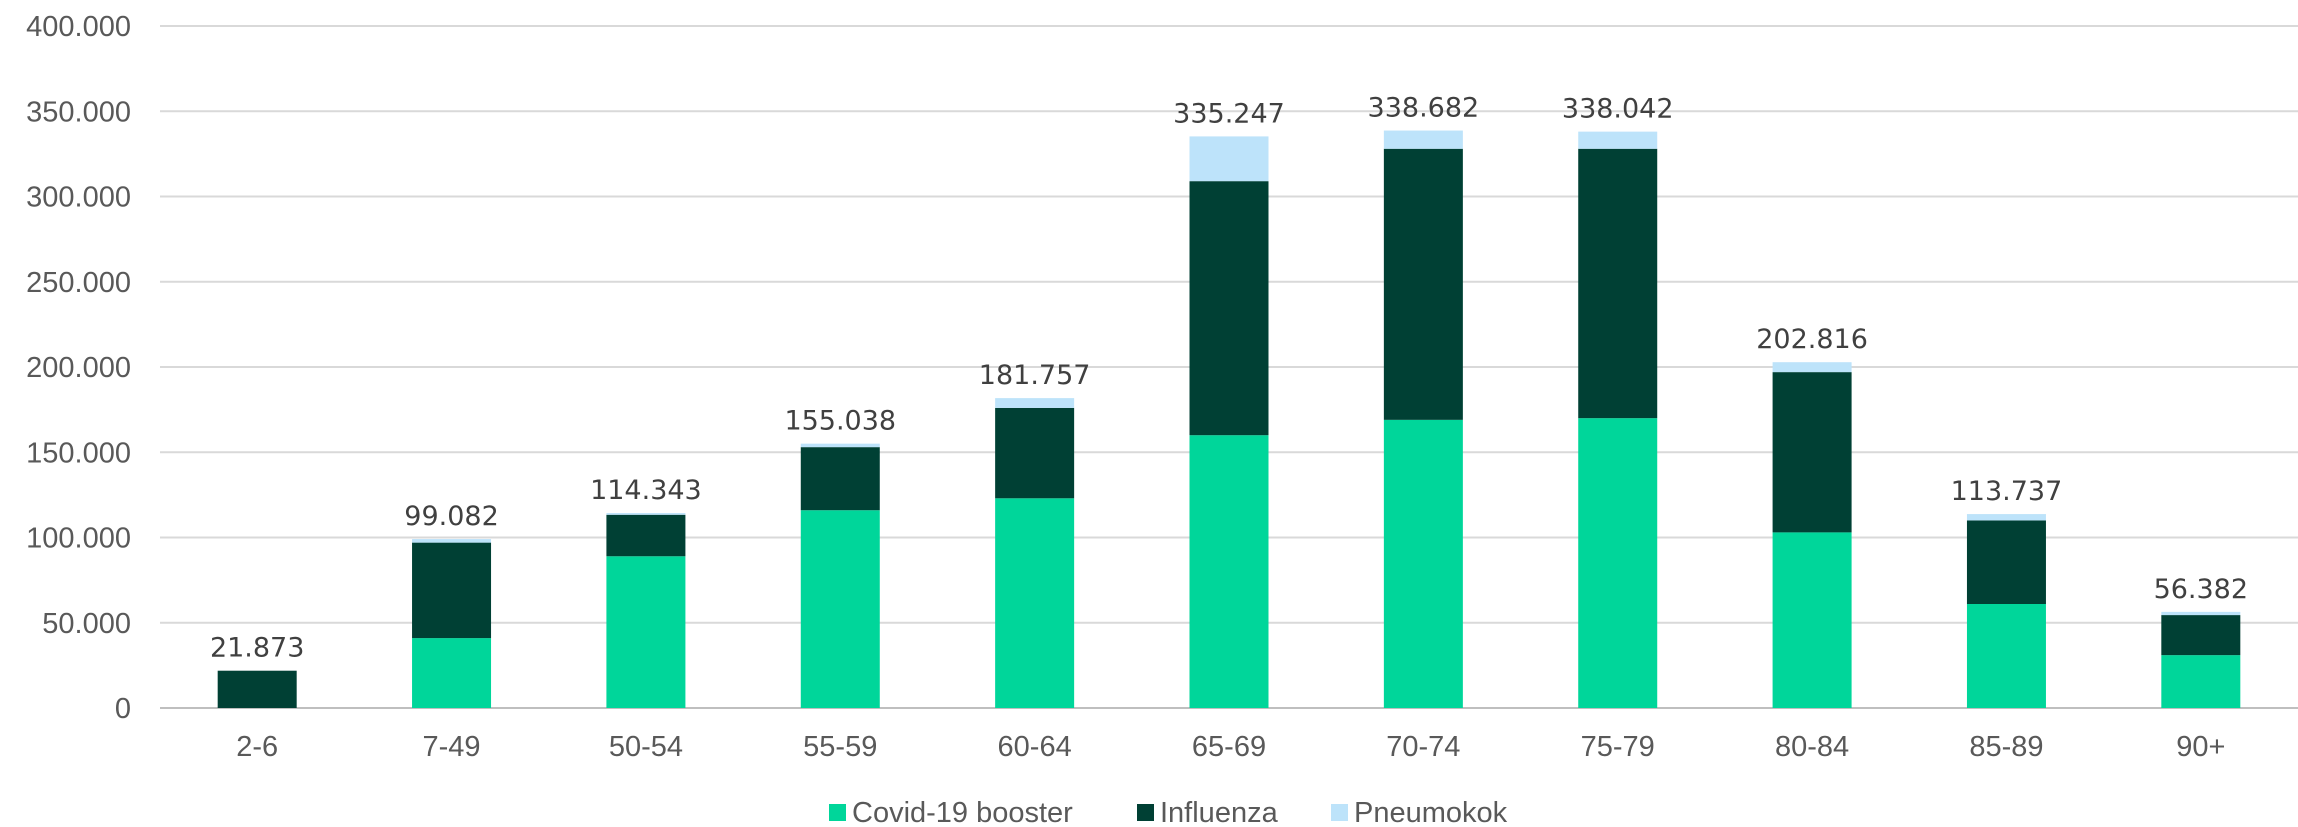 This screenshot has height=827, width=2298. I want to click on total-label: 114.343, so click(646, 490).